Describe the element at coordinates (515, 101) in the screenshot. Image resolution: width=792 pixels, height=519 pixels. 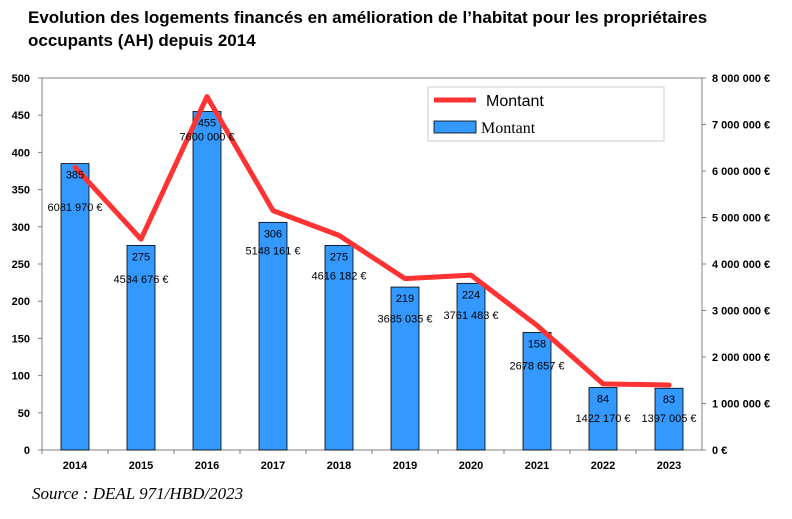
I see `legend-line-label: Montant` at that location.